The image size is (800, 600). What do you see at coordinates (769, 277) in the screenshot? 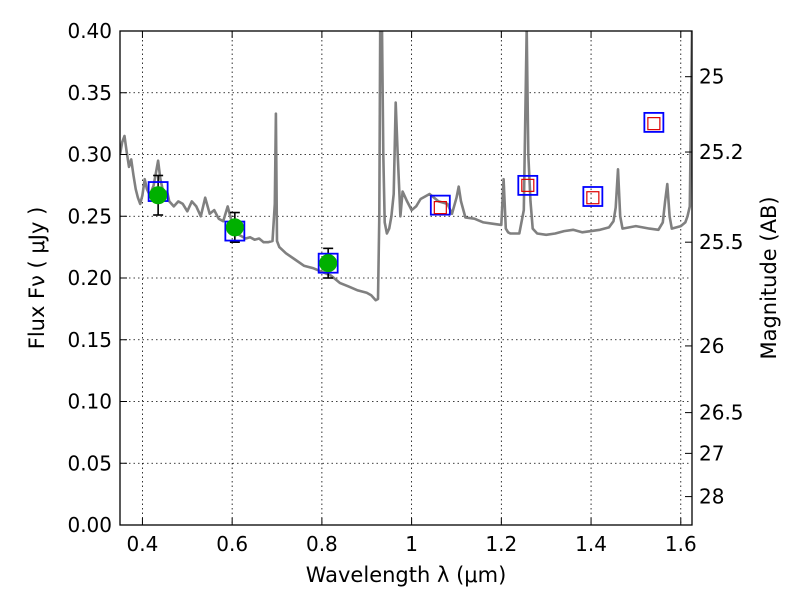
I see `y2-axis-label: Magnitude (AB)` at bounding box center [769, 277].